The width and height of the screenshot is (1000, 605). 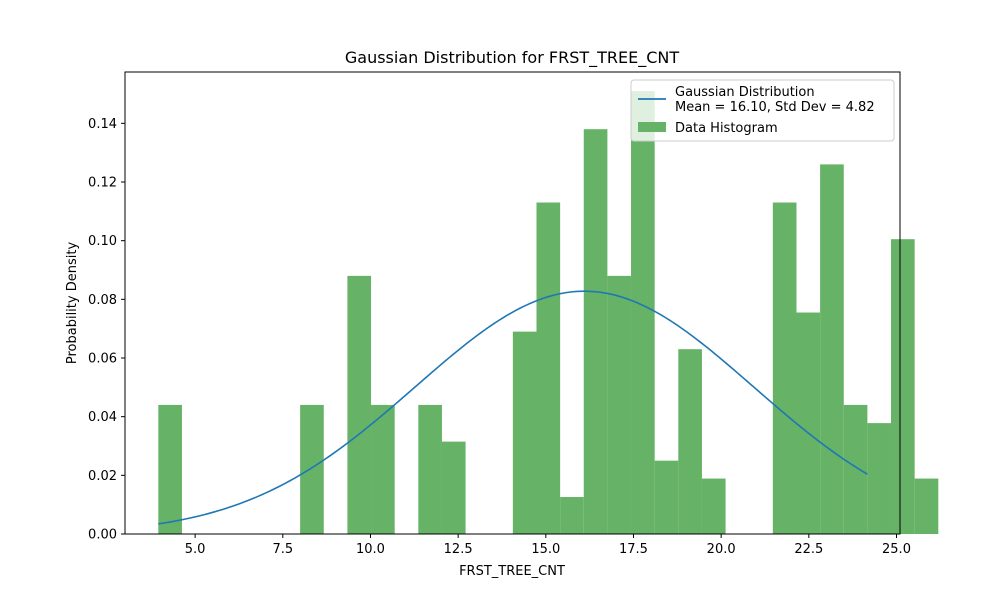 What do you see at coordinates (102, 476) in the screenshot?
I see `y-tick-label: 0.02` at bounding box center [102, 476].